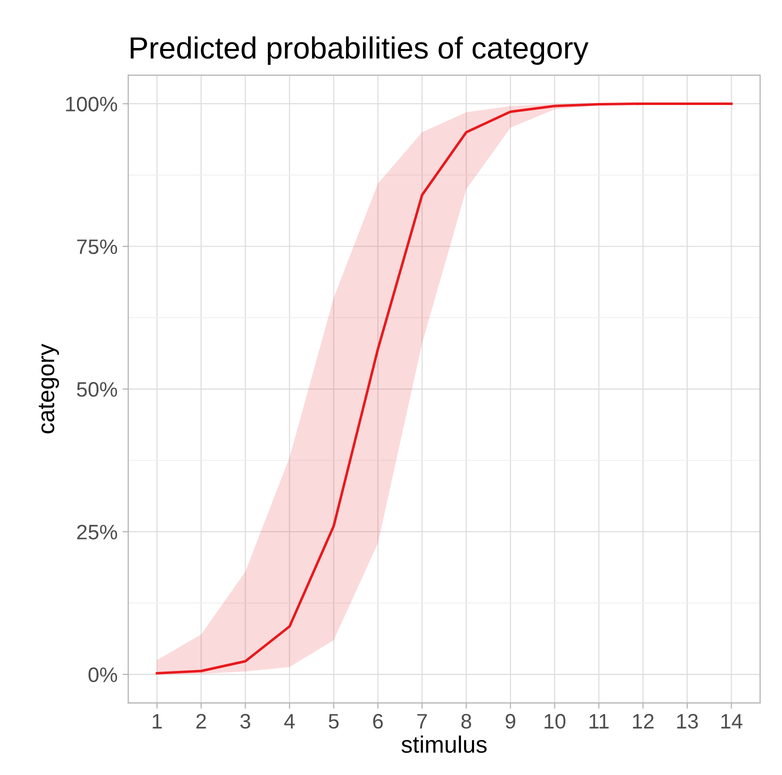 The image size is (782, 775). Describe the element at coordinates (97, 532) in the screenshot. I see `y-tick-label: 25%` at that location.